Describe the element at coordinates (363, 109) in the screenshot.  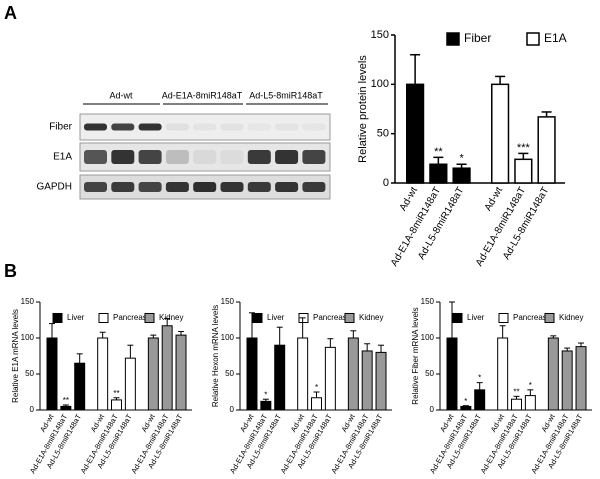
I see `y-axis-label: Relative protein levels` at that location.